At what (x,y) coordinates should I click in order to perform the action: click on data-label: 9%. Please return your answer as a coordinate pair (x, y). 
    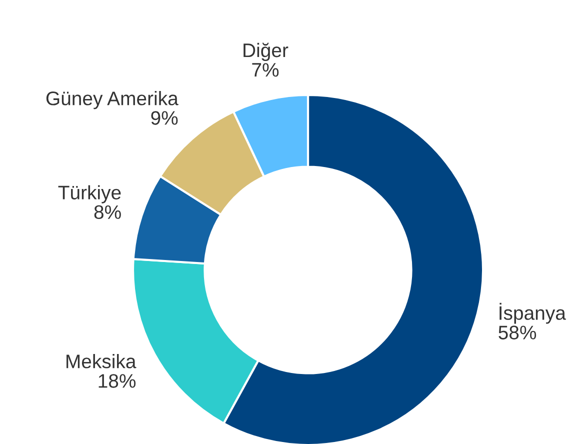
    Looking at the image, I should click on (164, 118).